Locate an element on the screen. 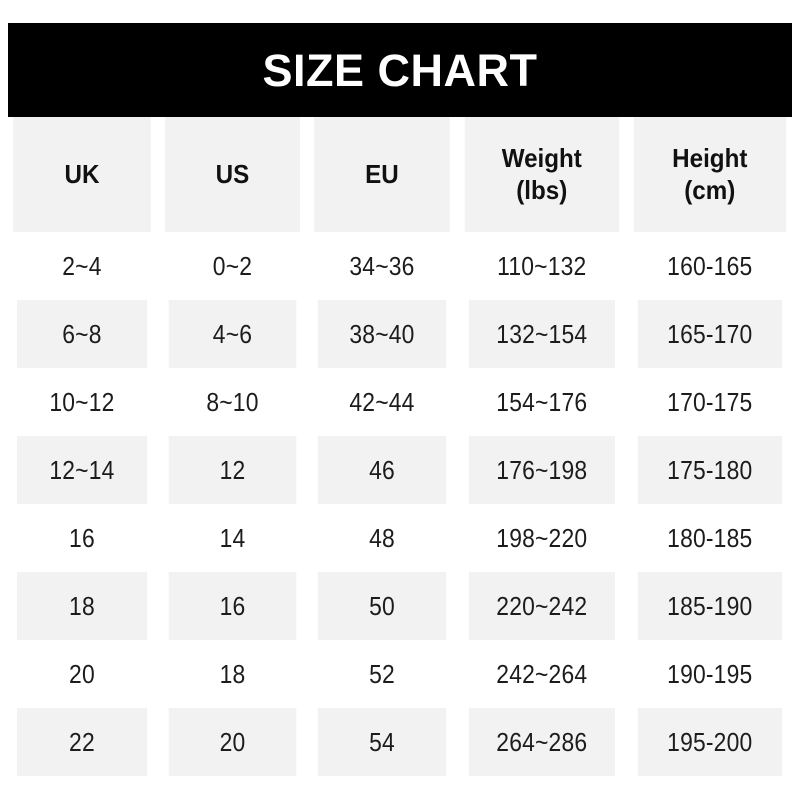 This screenshot has width=800, height=800. column-header-us: US is located at coordinates (232, 174).